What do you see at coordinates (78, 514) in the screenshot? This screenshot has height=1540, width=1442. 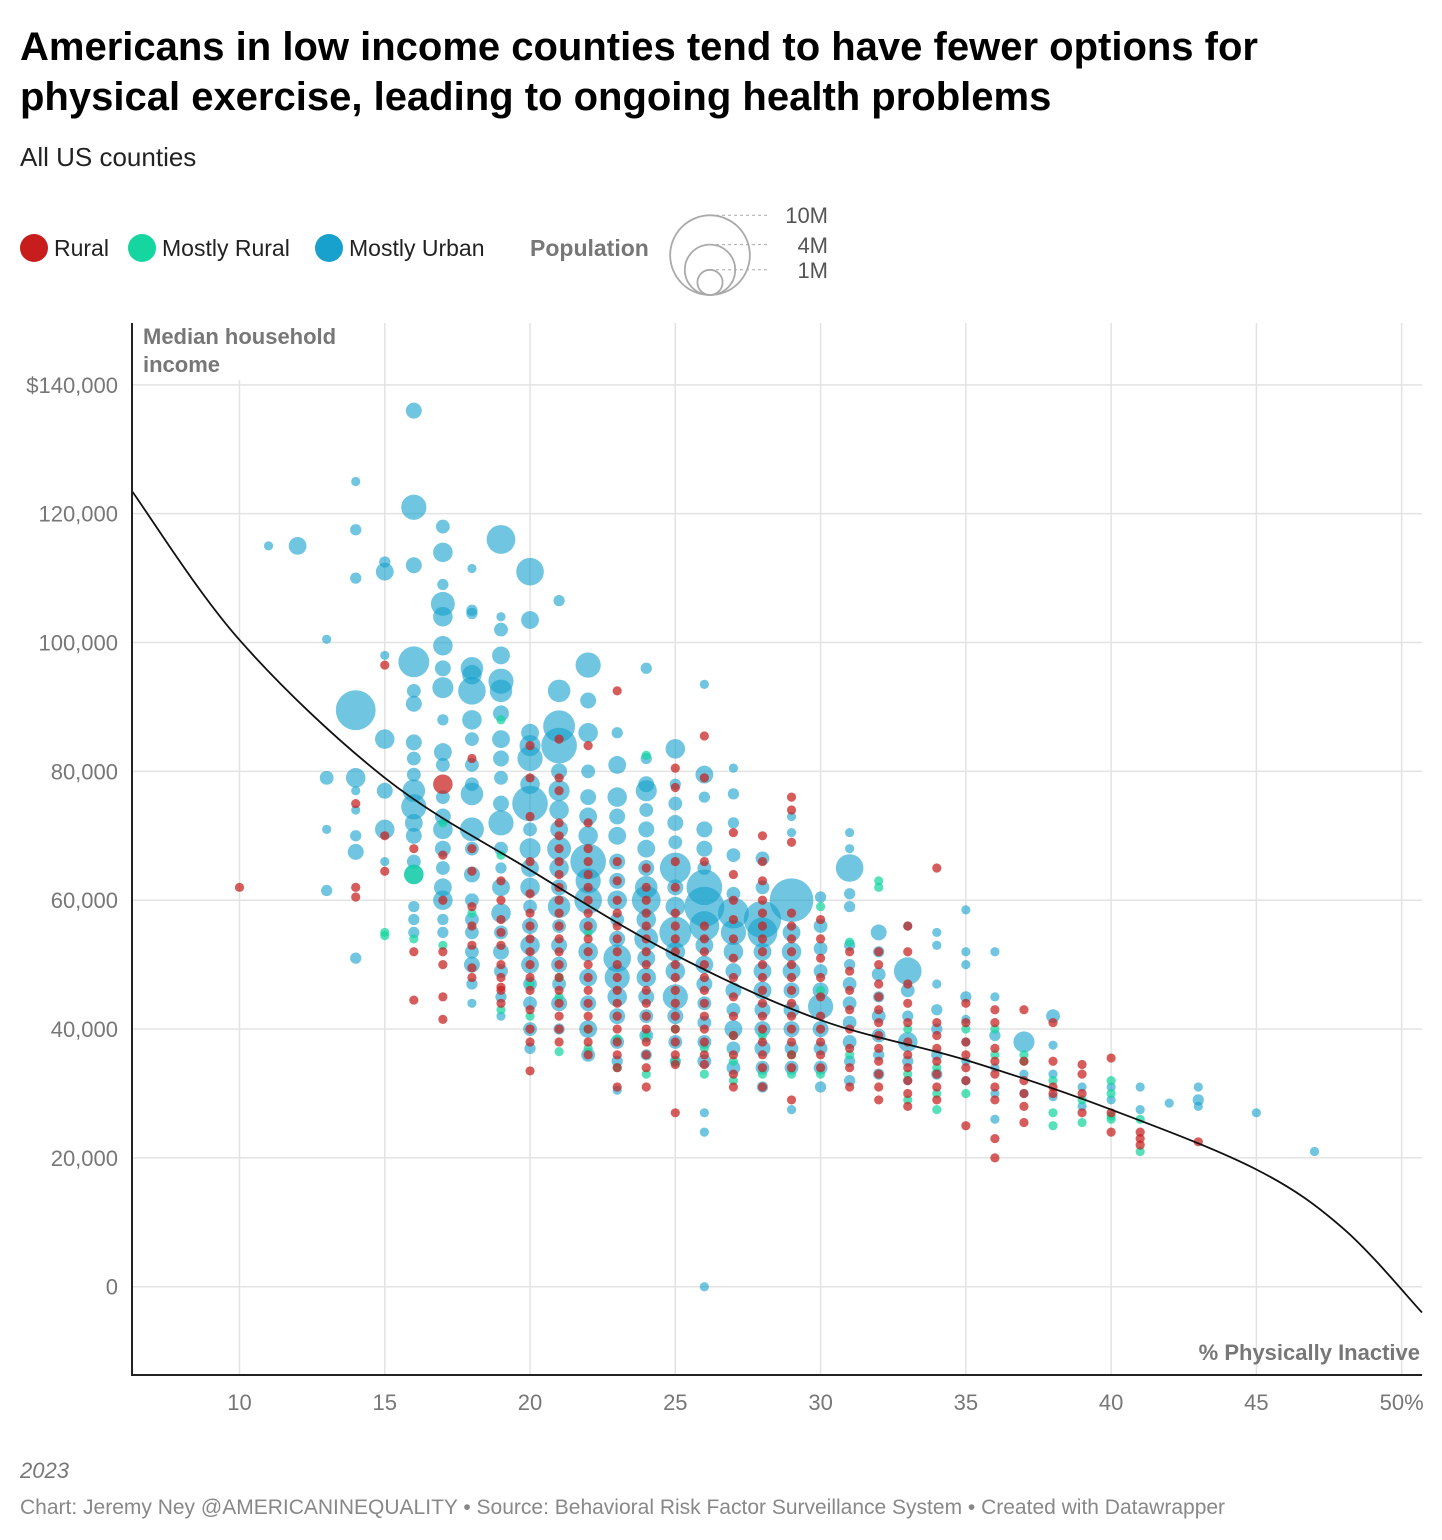 I see `y-tick-label: 120,000` at bounding box center [78, 514].